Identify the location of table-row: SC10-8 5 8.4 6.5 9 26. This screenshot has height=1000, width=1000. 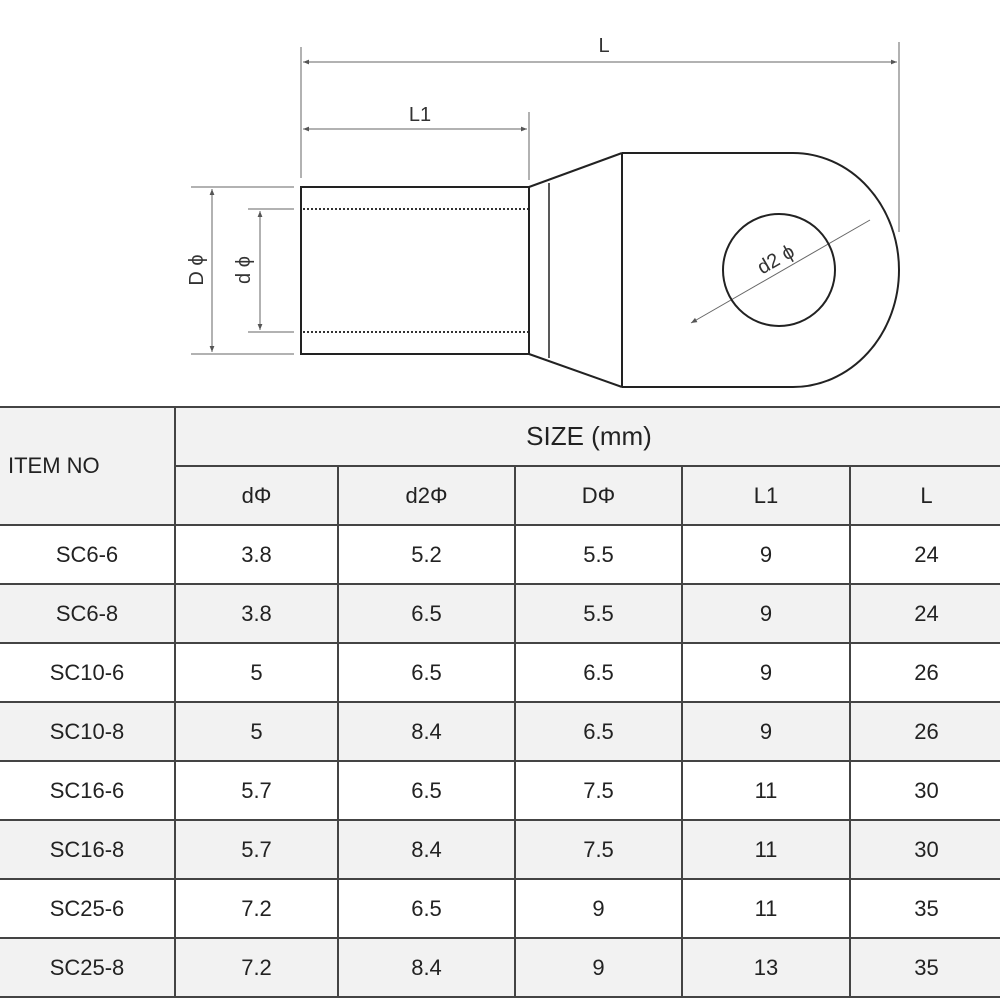
(500, 731).